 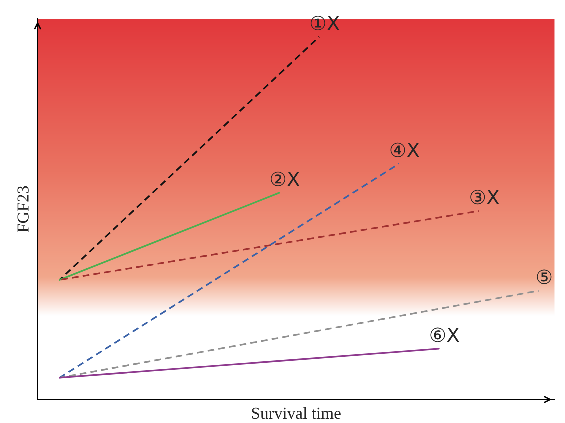 I want to click on series-label: ⑥X, so click(x=445, y=335).